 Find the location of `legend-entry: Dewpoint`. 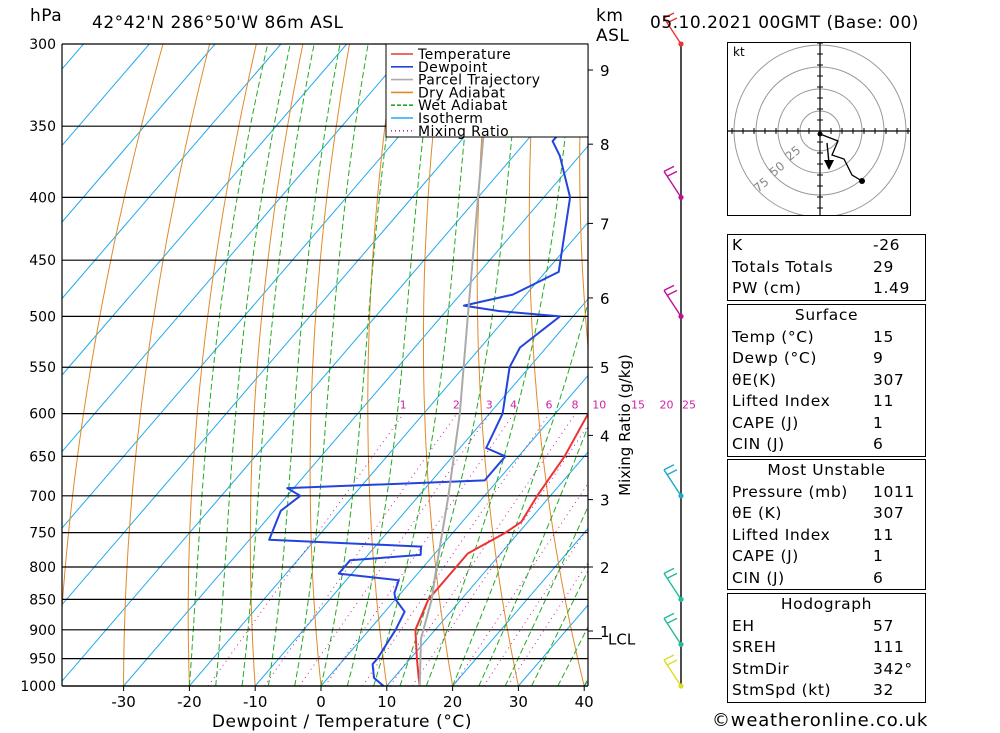

legend-entry: Dewpoint is located at coordinates (453, 68).